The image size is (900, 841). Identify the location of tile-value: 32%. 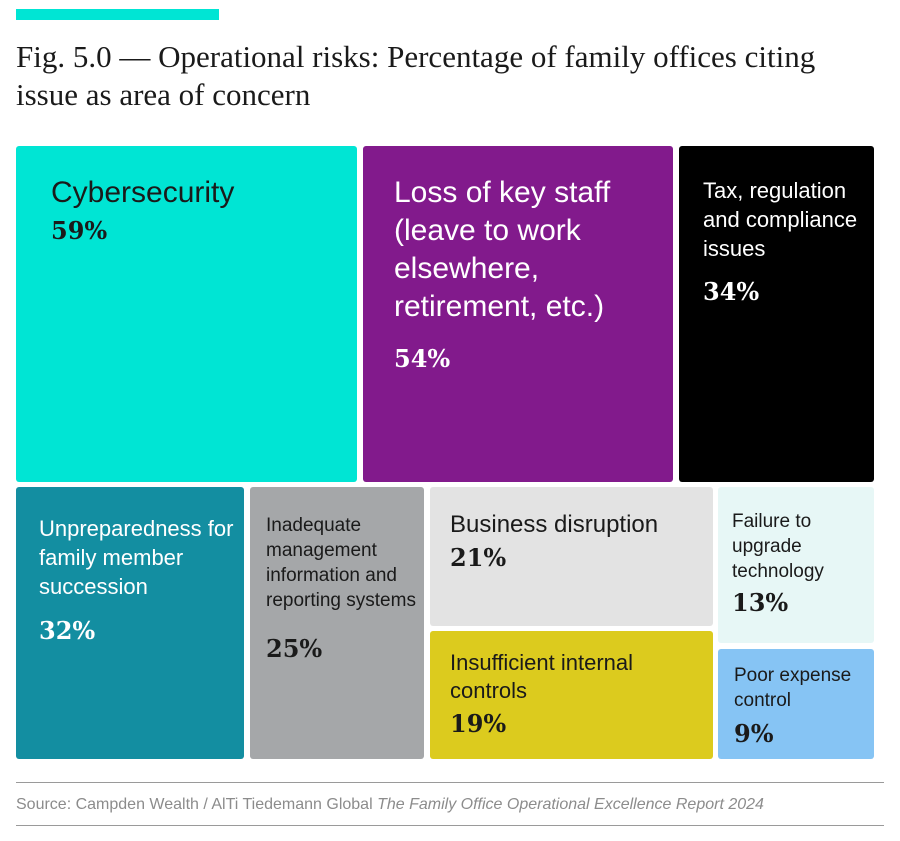
(67, 630).